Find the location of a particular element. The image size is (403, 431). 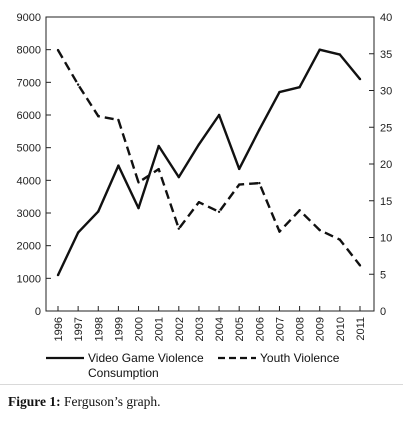

right-y-tick-label: 0 is located at coordinates (383, 312).